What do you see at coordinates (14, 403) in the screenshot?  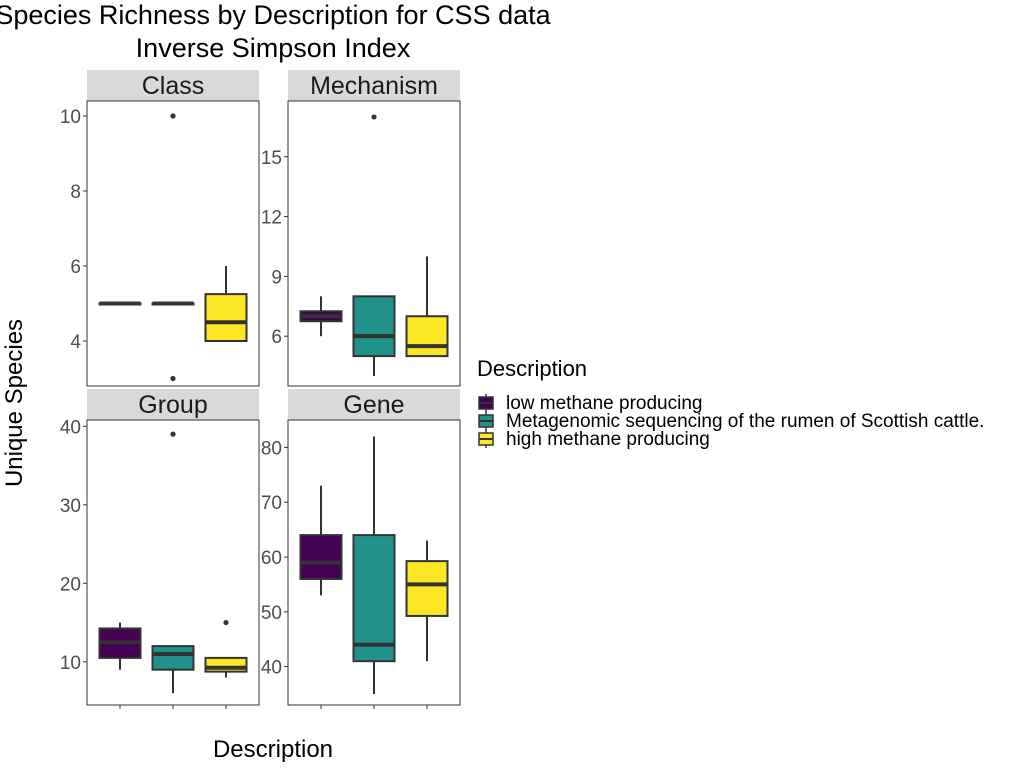 I see `y-axis-title: Unique Species` at bounding box center [14, 403].